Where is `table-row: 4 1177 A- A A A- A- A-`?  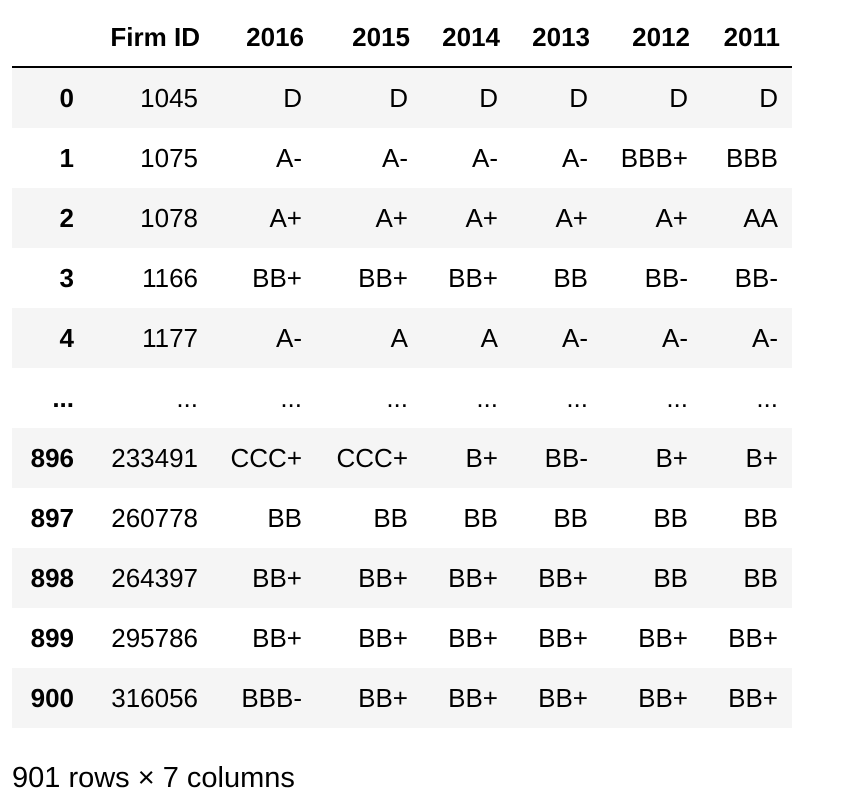 table-row: 4 1177 A- A A A- A- A- is located at coordinates (402, 338).